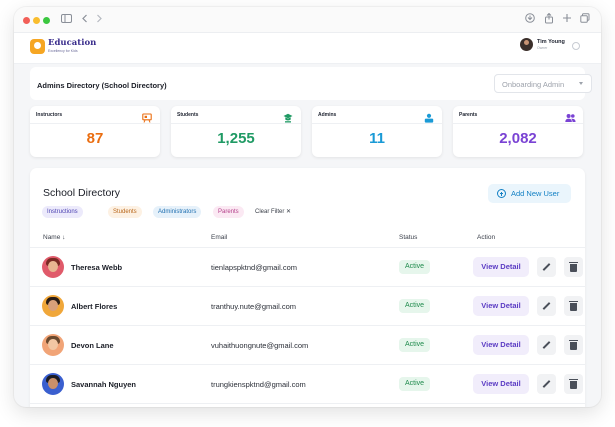 This screenshot has height=427, width=615. What do you see at coordinates (576, 46) in the screenshot?
I see `user-menu-chevron-icon` at bounding box center [576, 46].